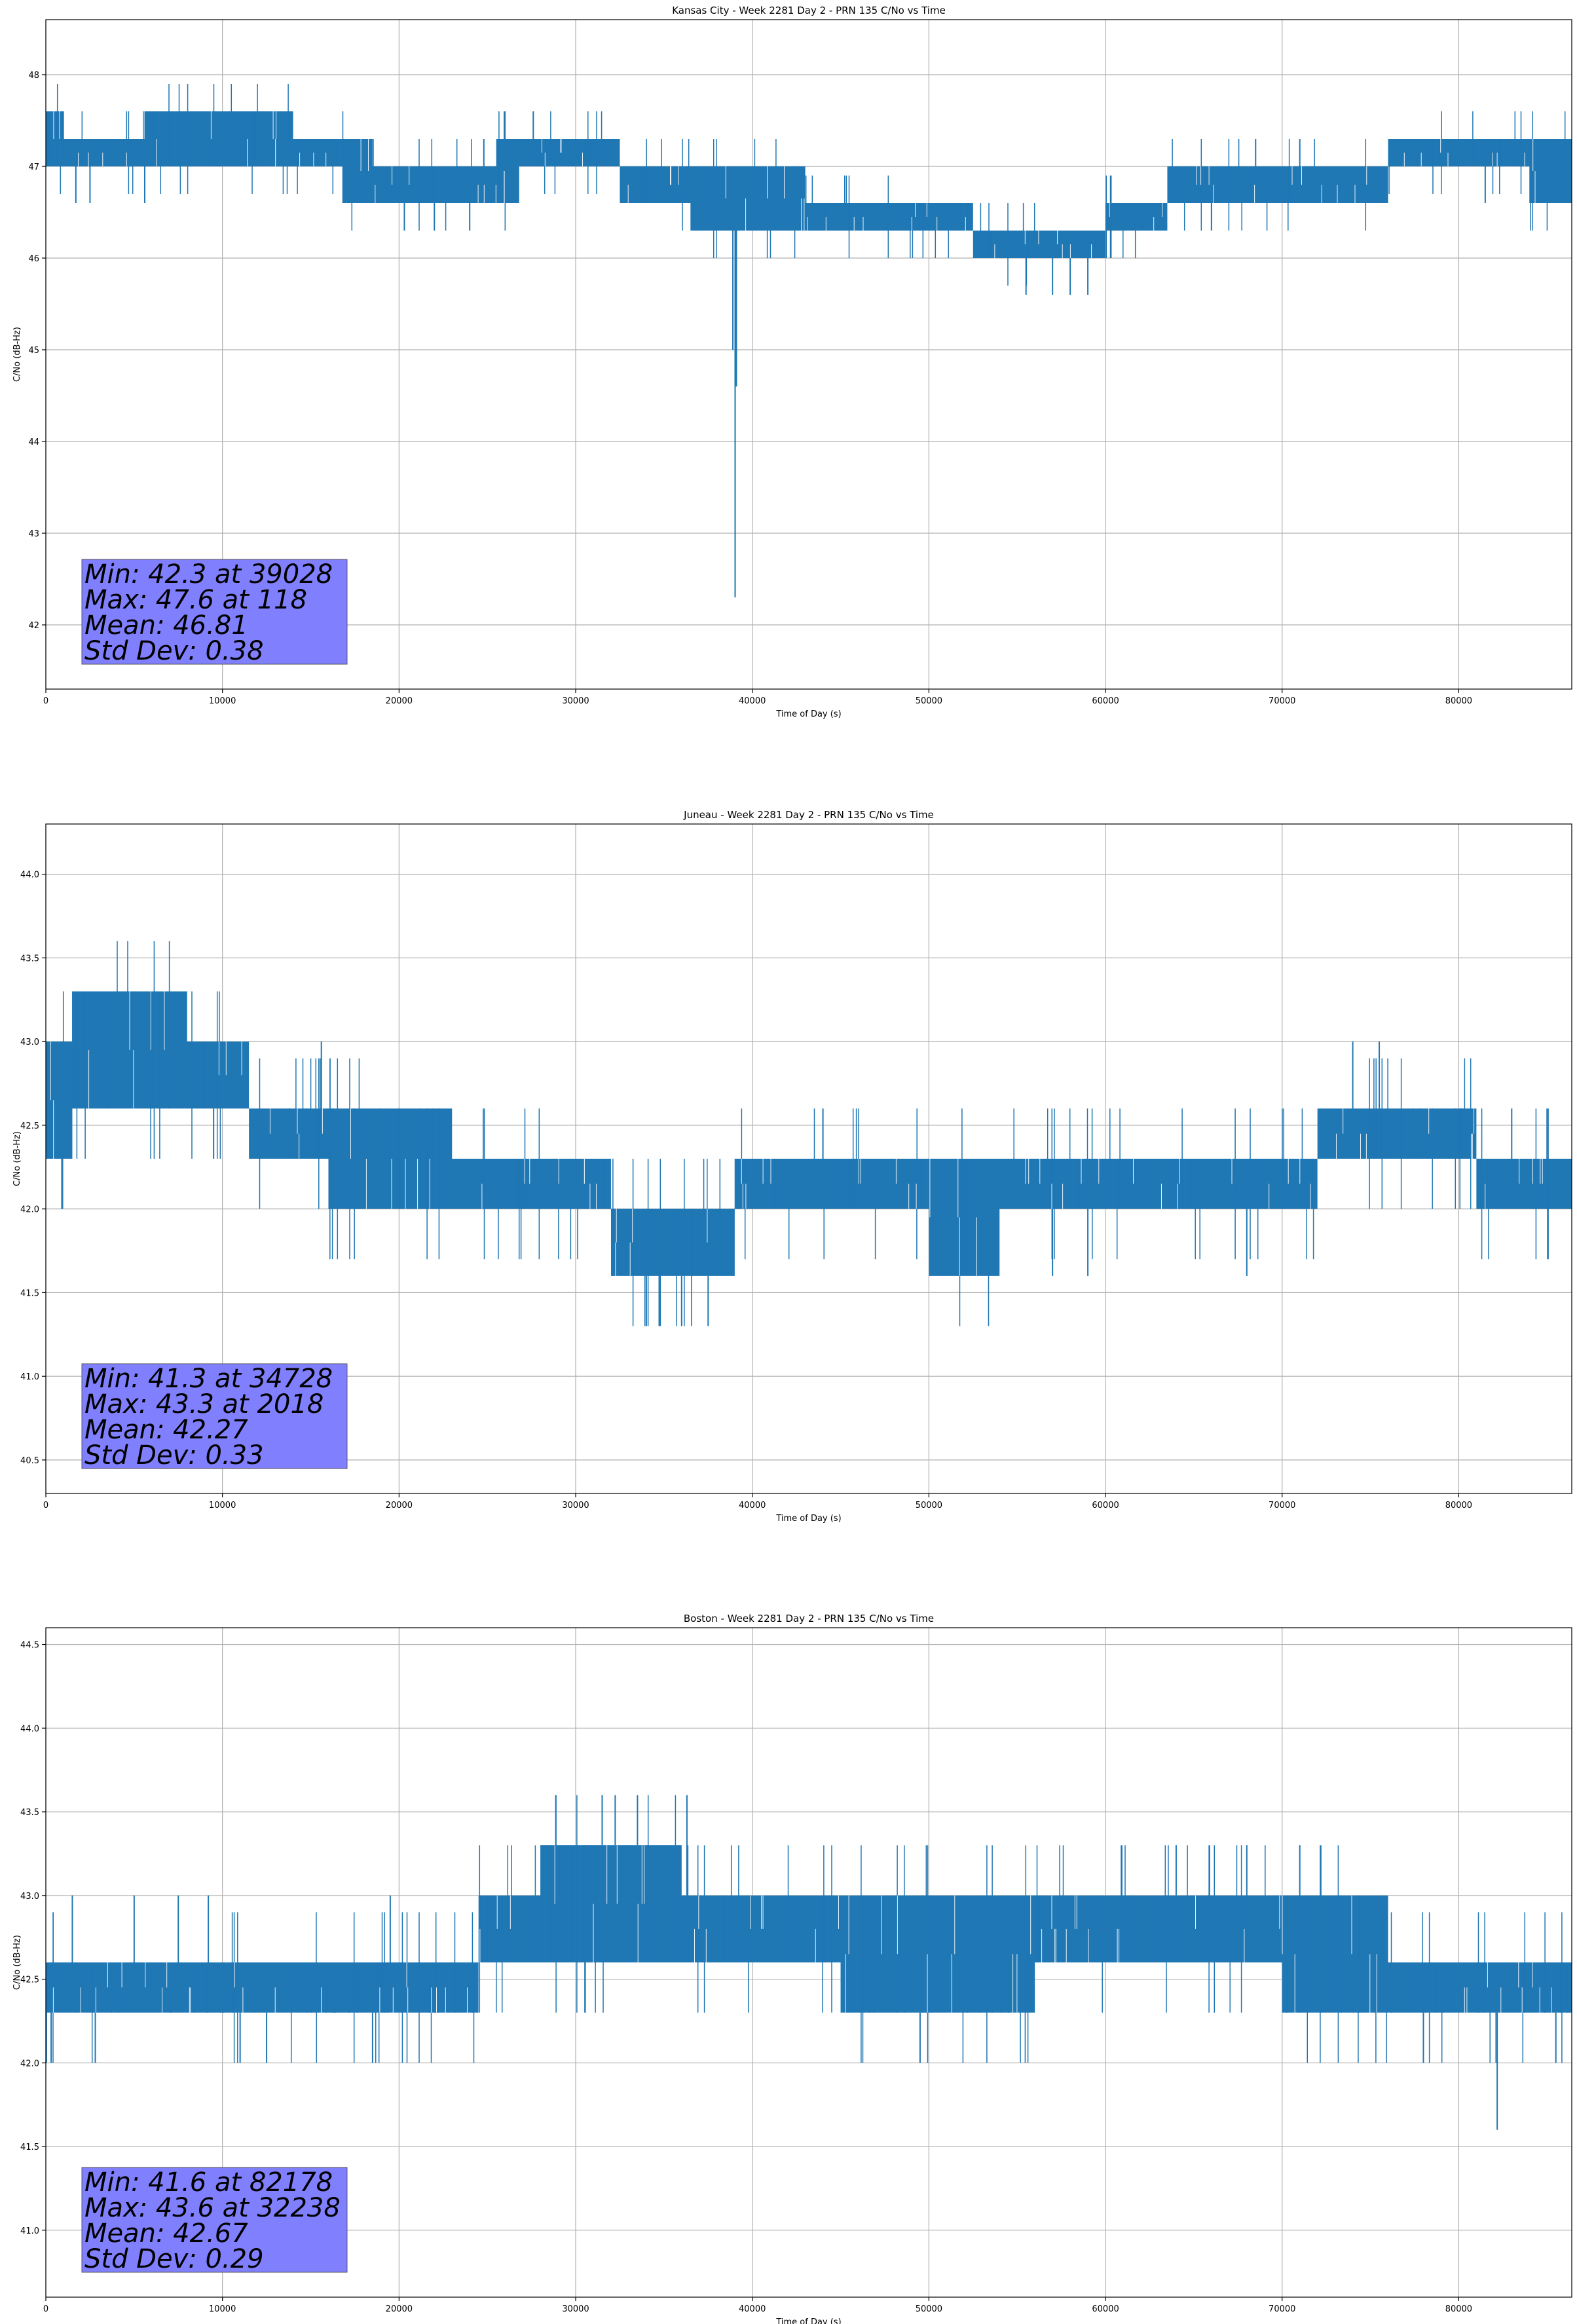  What do you see at coordinates (208, 574) in the screenshot?
I see `stats-line: Min: 42.3 at 39028` at bounding box center [208, 574].